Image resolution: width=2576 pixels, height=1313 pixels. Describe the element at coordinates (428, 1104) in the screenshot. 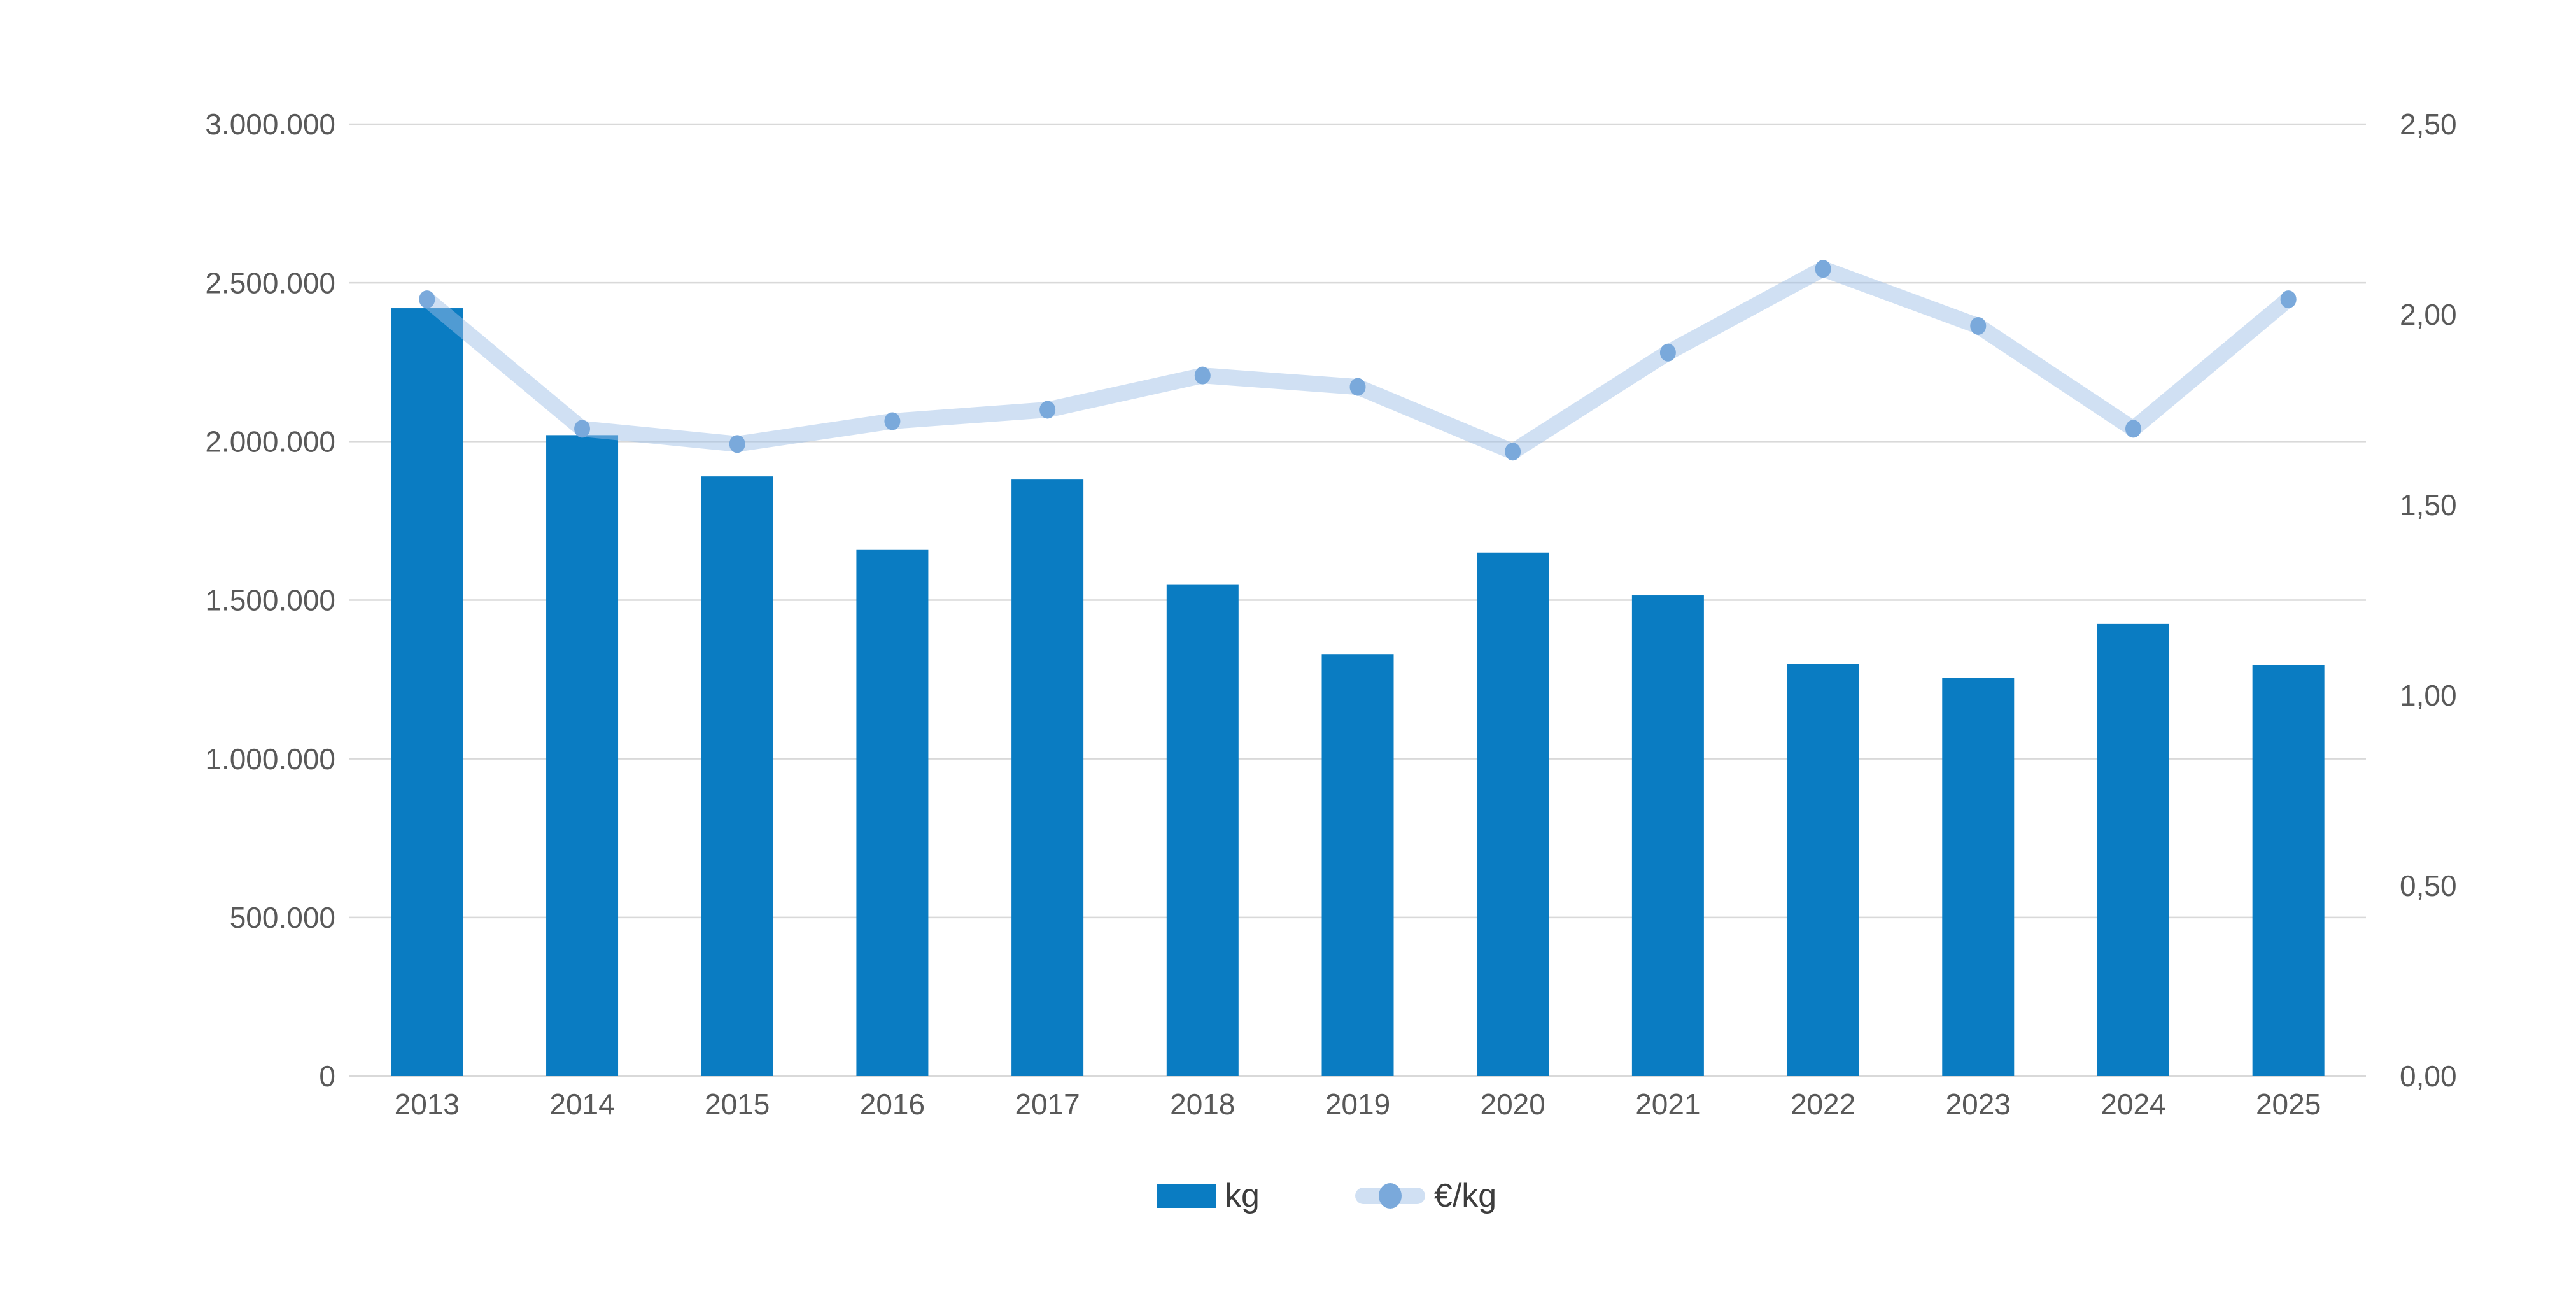

I see `x-axis-label-2013: 2013` at that location.